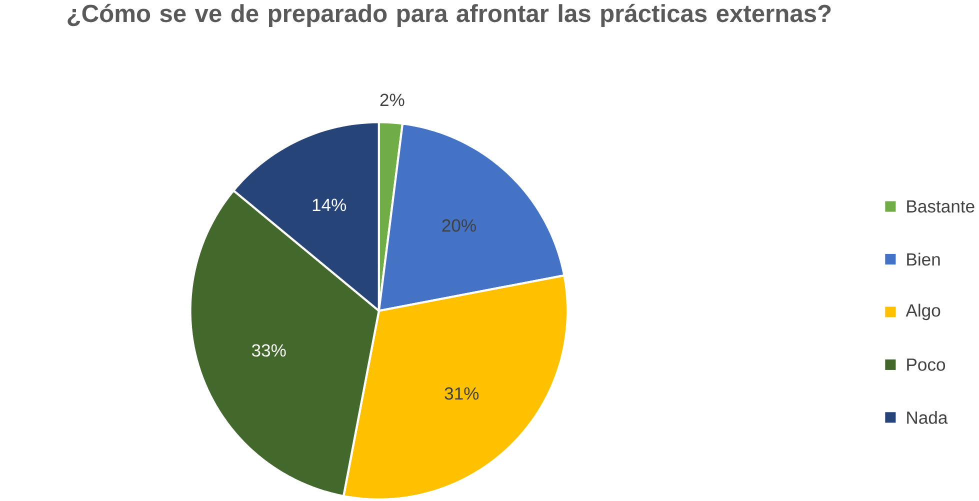 The width and height of the screenshot is (979, 501). Describe the element at coordinates (329, 205) in the screenshot. I see `data-label: 14%` at that location.